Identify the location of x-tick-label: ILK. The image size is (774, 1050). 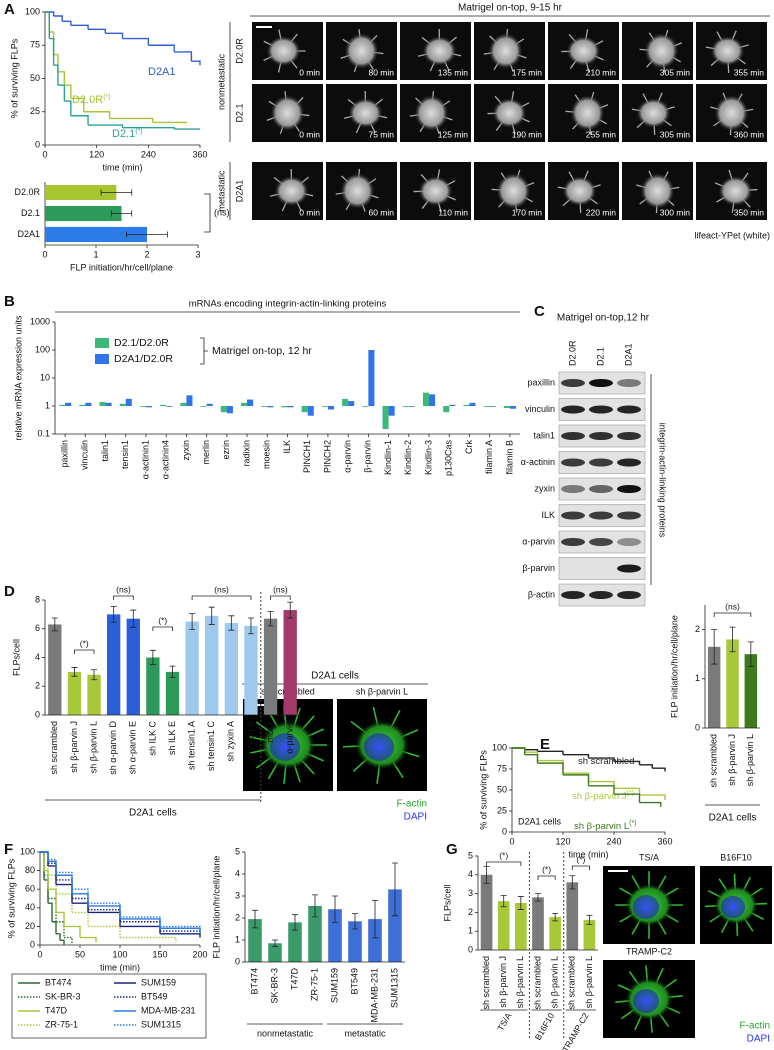
(287, 447).